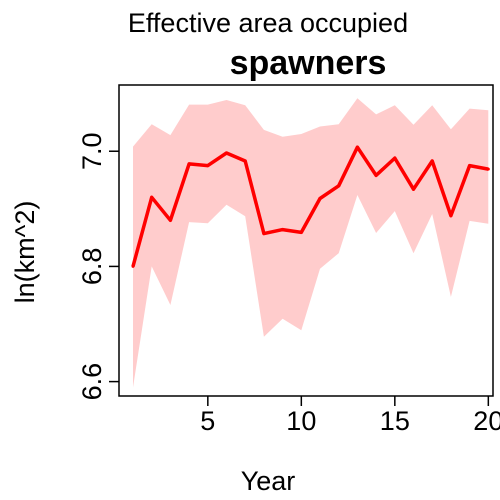 The height and width of the screenshot is (500, 500). I want to click on y-tick-label: 6.8, so click(92, 267).